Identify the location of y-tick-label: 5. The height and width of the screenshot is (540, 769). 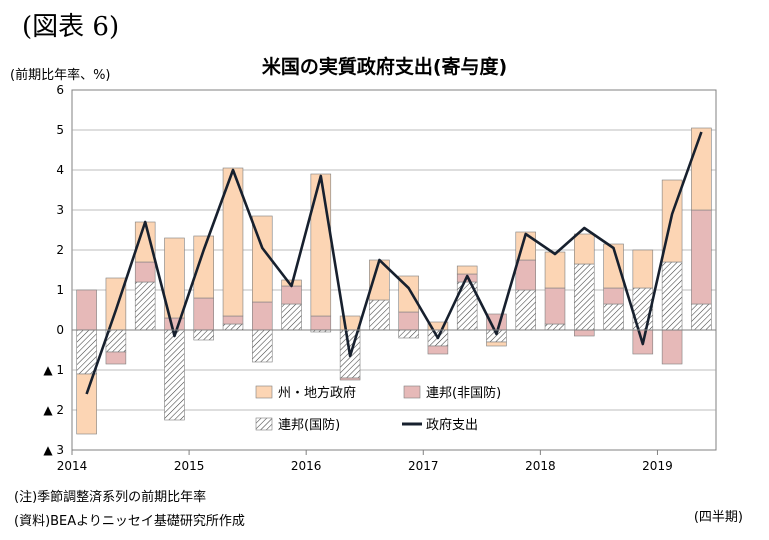
(60, 130).